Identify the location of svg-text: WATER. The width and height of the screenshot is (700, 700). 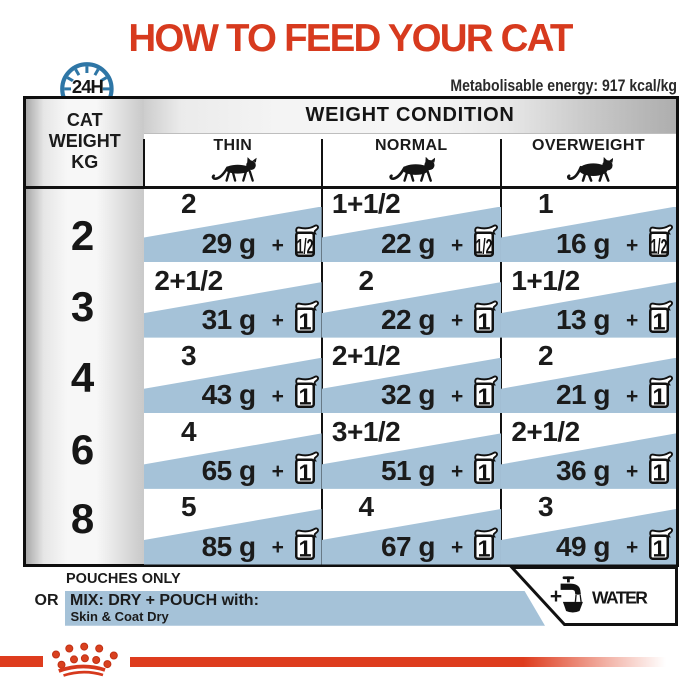
(620, 598).